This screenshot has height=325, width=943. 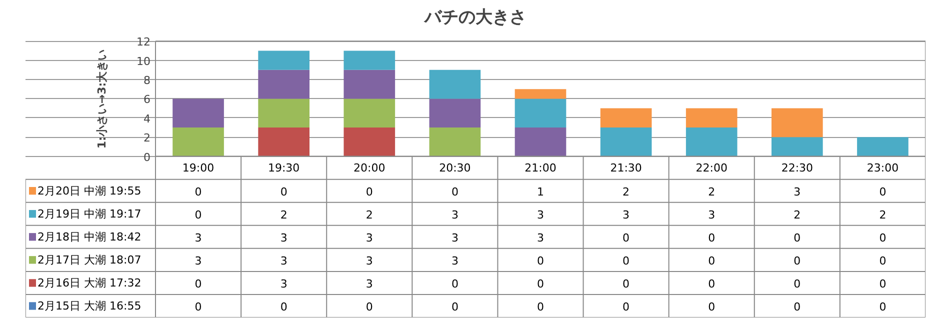 What do you see at coordinates (147, 157) in the screenshot?
I see `y-tick-label: 0` at bounding box center [147, 157].